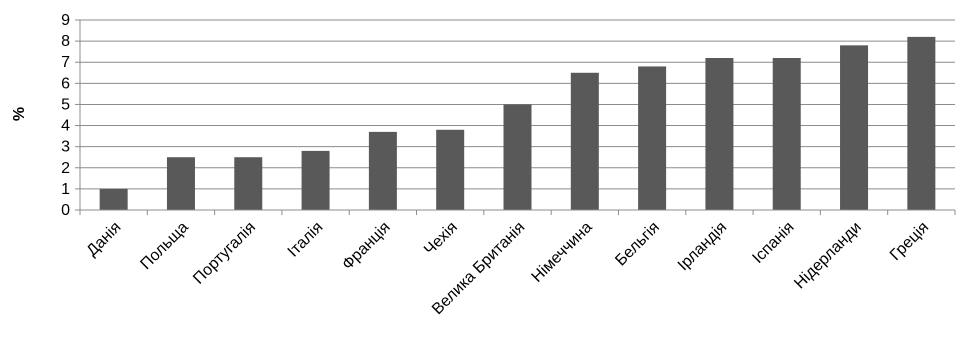 The image size is (971, 349). What do you see at coordinates (828, 256) in the screenshot?
I see `x-tick-label: Нідерланди` at bounding box center [828, 256].